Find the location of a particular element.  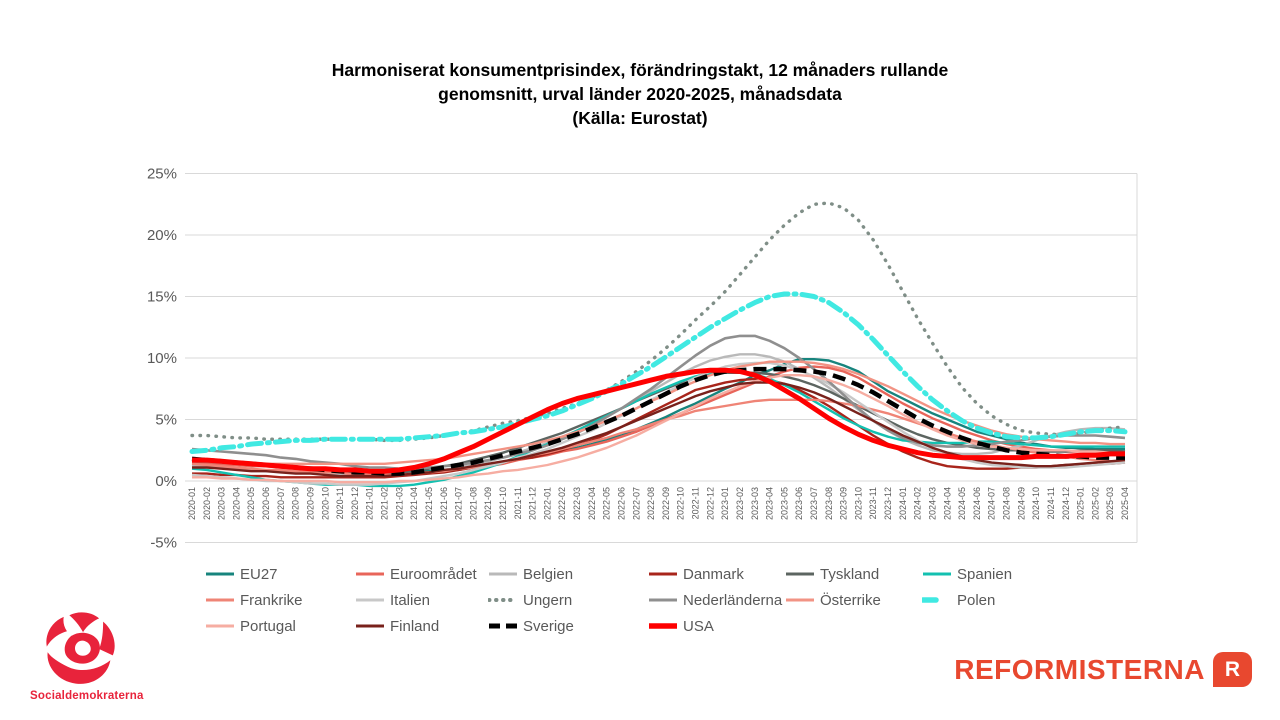

legend-item-belgien: Belgien is located at coordinates (568, 574).